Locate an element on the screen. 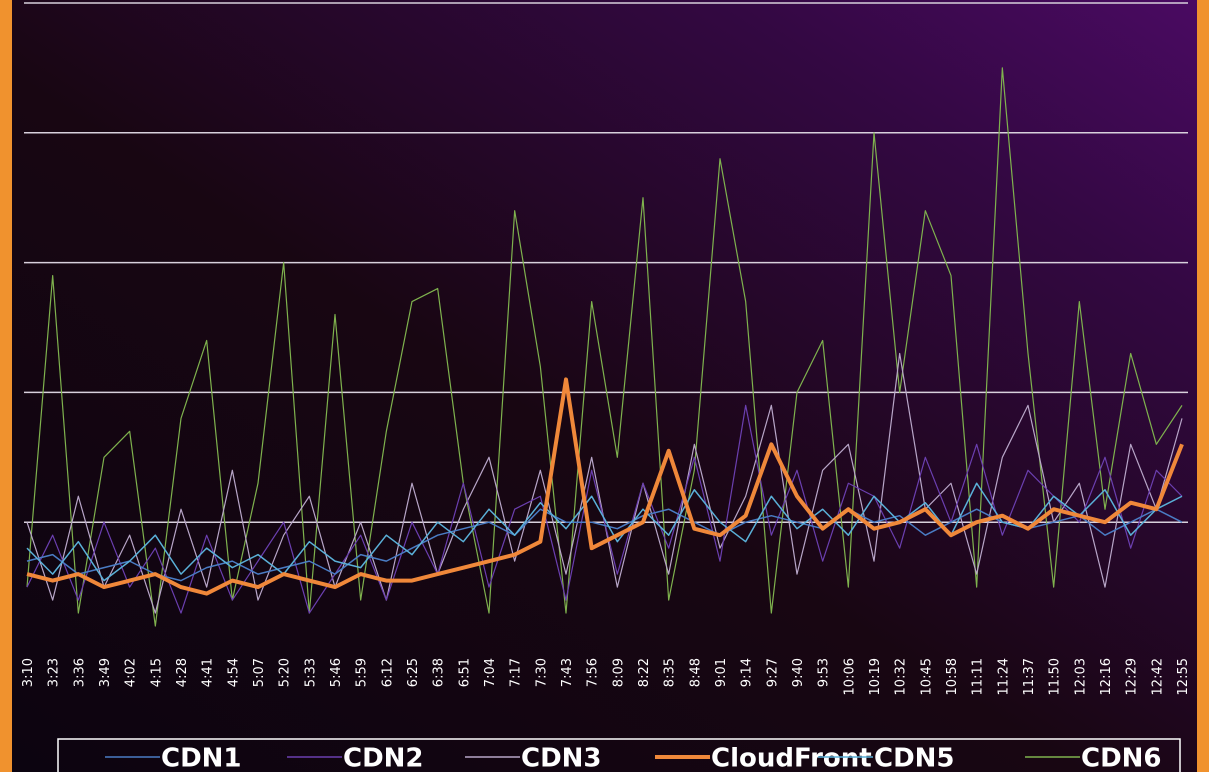 This screenshot has width=1209, height=772. x-tick-label: 5:33 is located at coordinates (310, 672).